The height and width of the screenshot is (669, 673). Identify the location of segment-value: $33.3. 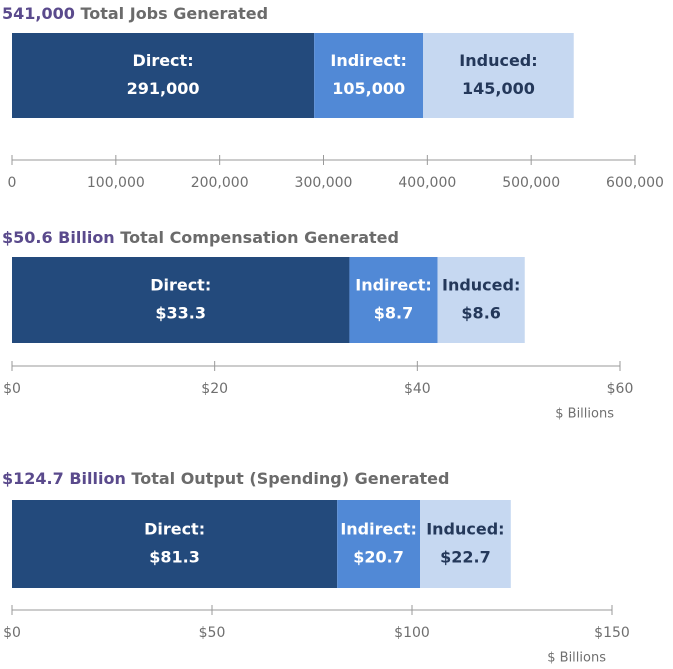
(180, 313).